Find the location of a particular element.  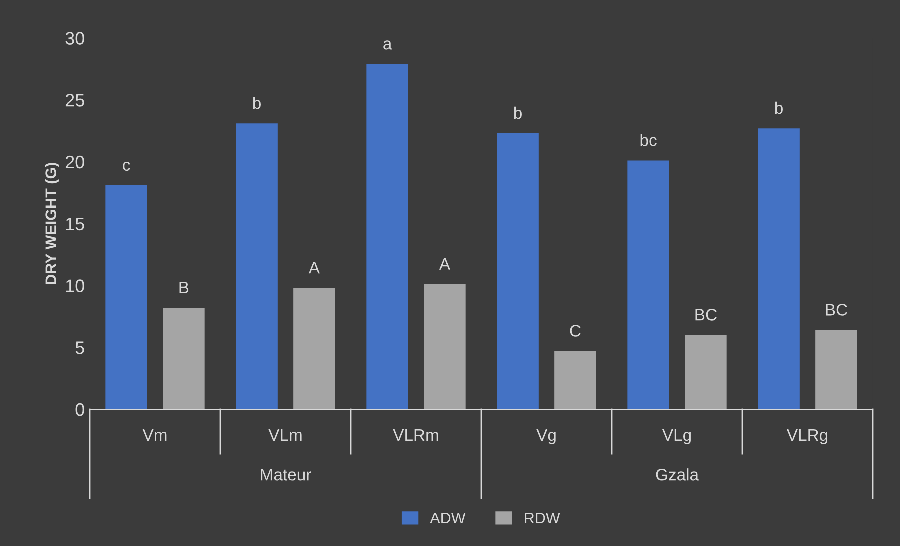

y-axis-title: DRY WEIGHT (G) is located at coordinates (52, 223).